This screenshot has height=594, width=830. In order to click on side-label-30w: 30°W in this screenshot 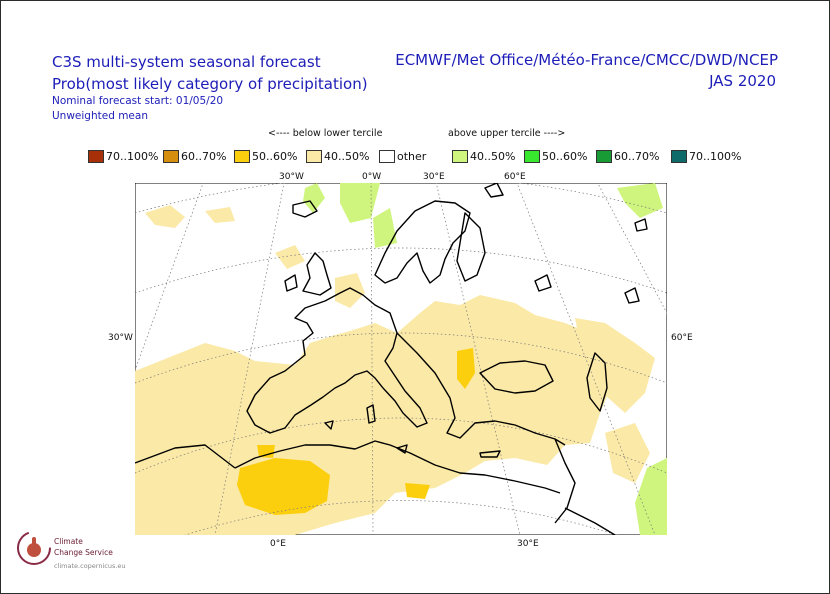, I will do `click(120, 338)`.